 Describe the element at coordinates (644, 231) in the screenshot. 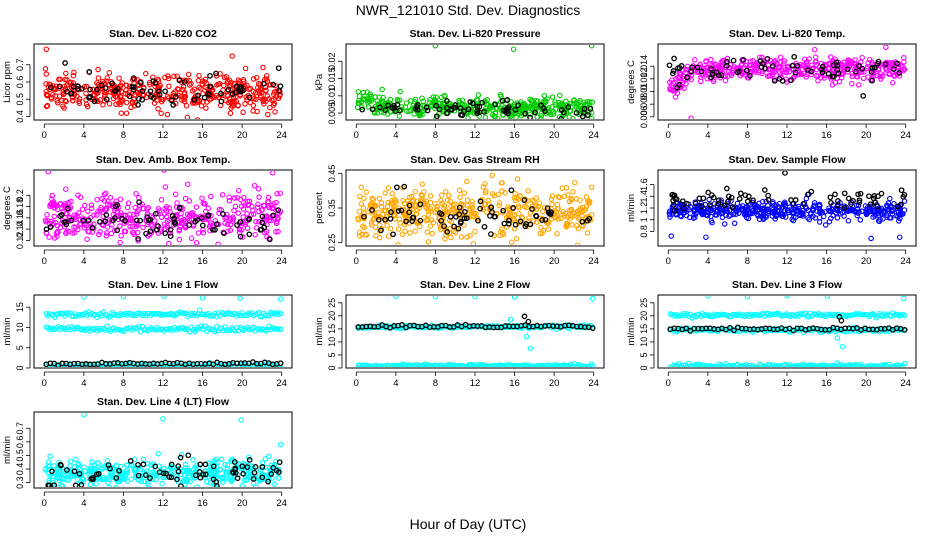

I see `y-tick-label: 0.8` at that location.